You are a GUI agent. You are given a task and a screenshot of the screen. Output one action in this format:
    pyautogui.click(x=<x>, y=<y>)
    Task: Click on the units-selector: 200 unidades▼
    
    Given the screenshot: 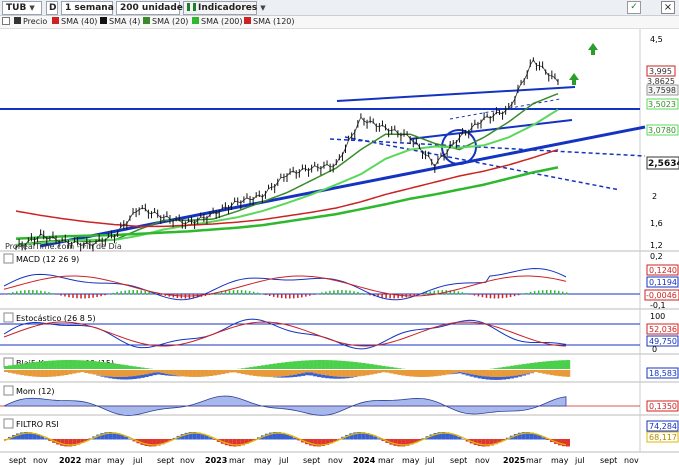 What is the action you would take?
    pyautogui.click(x=156, y=8)
    